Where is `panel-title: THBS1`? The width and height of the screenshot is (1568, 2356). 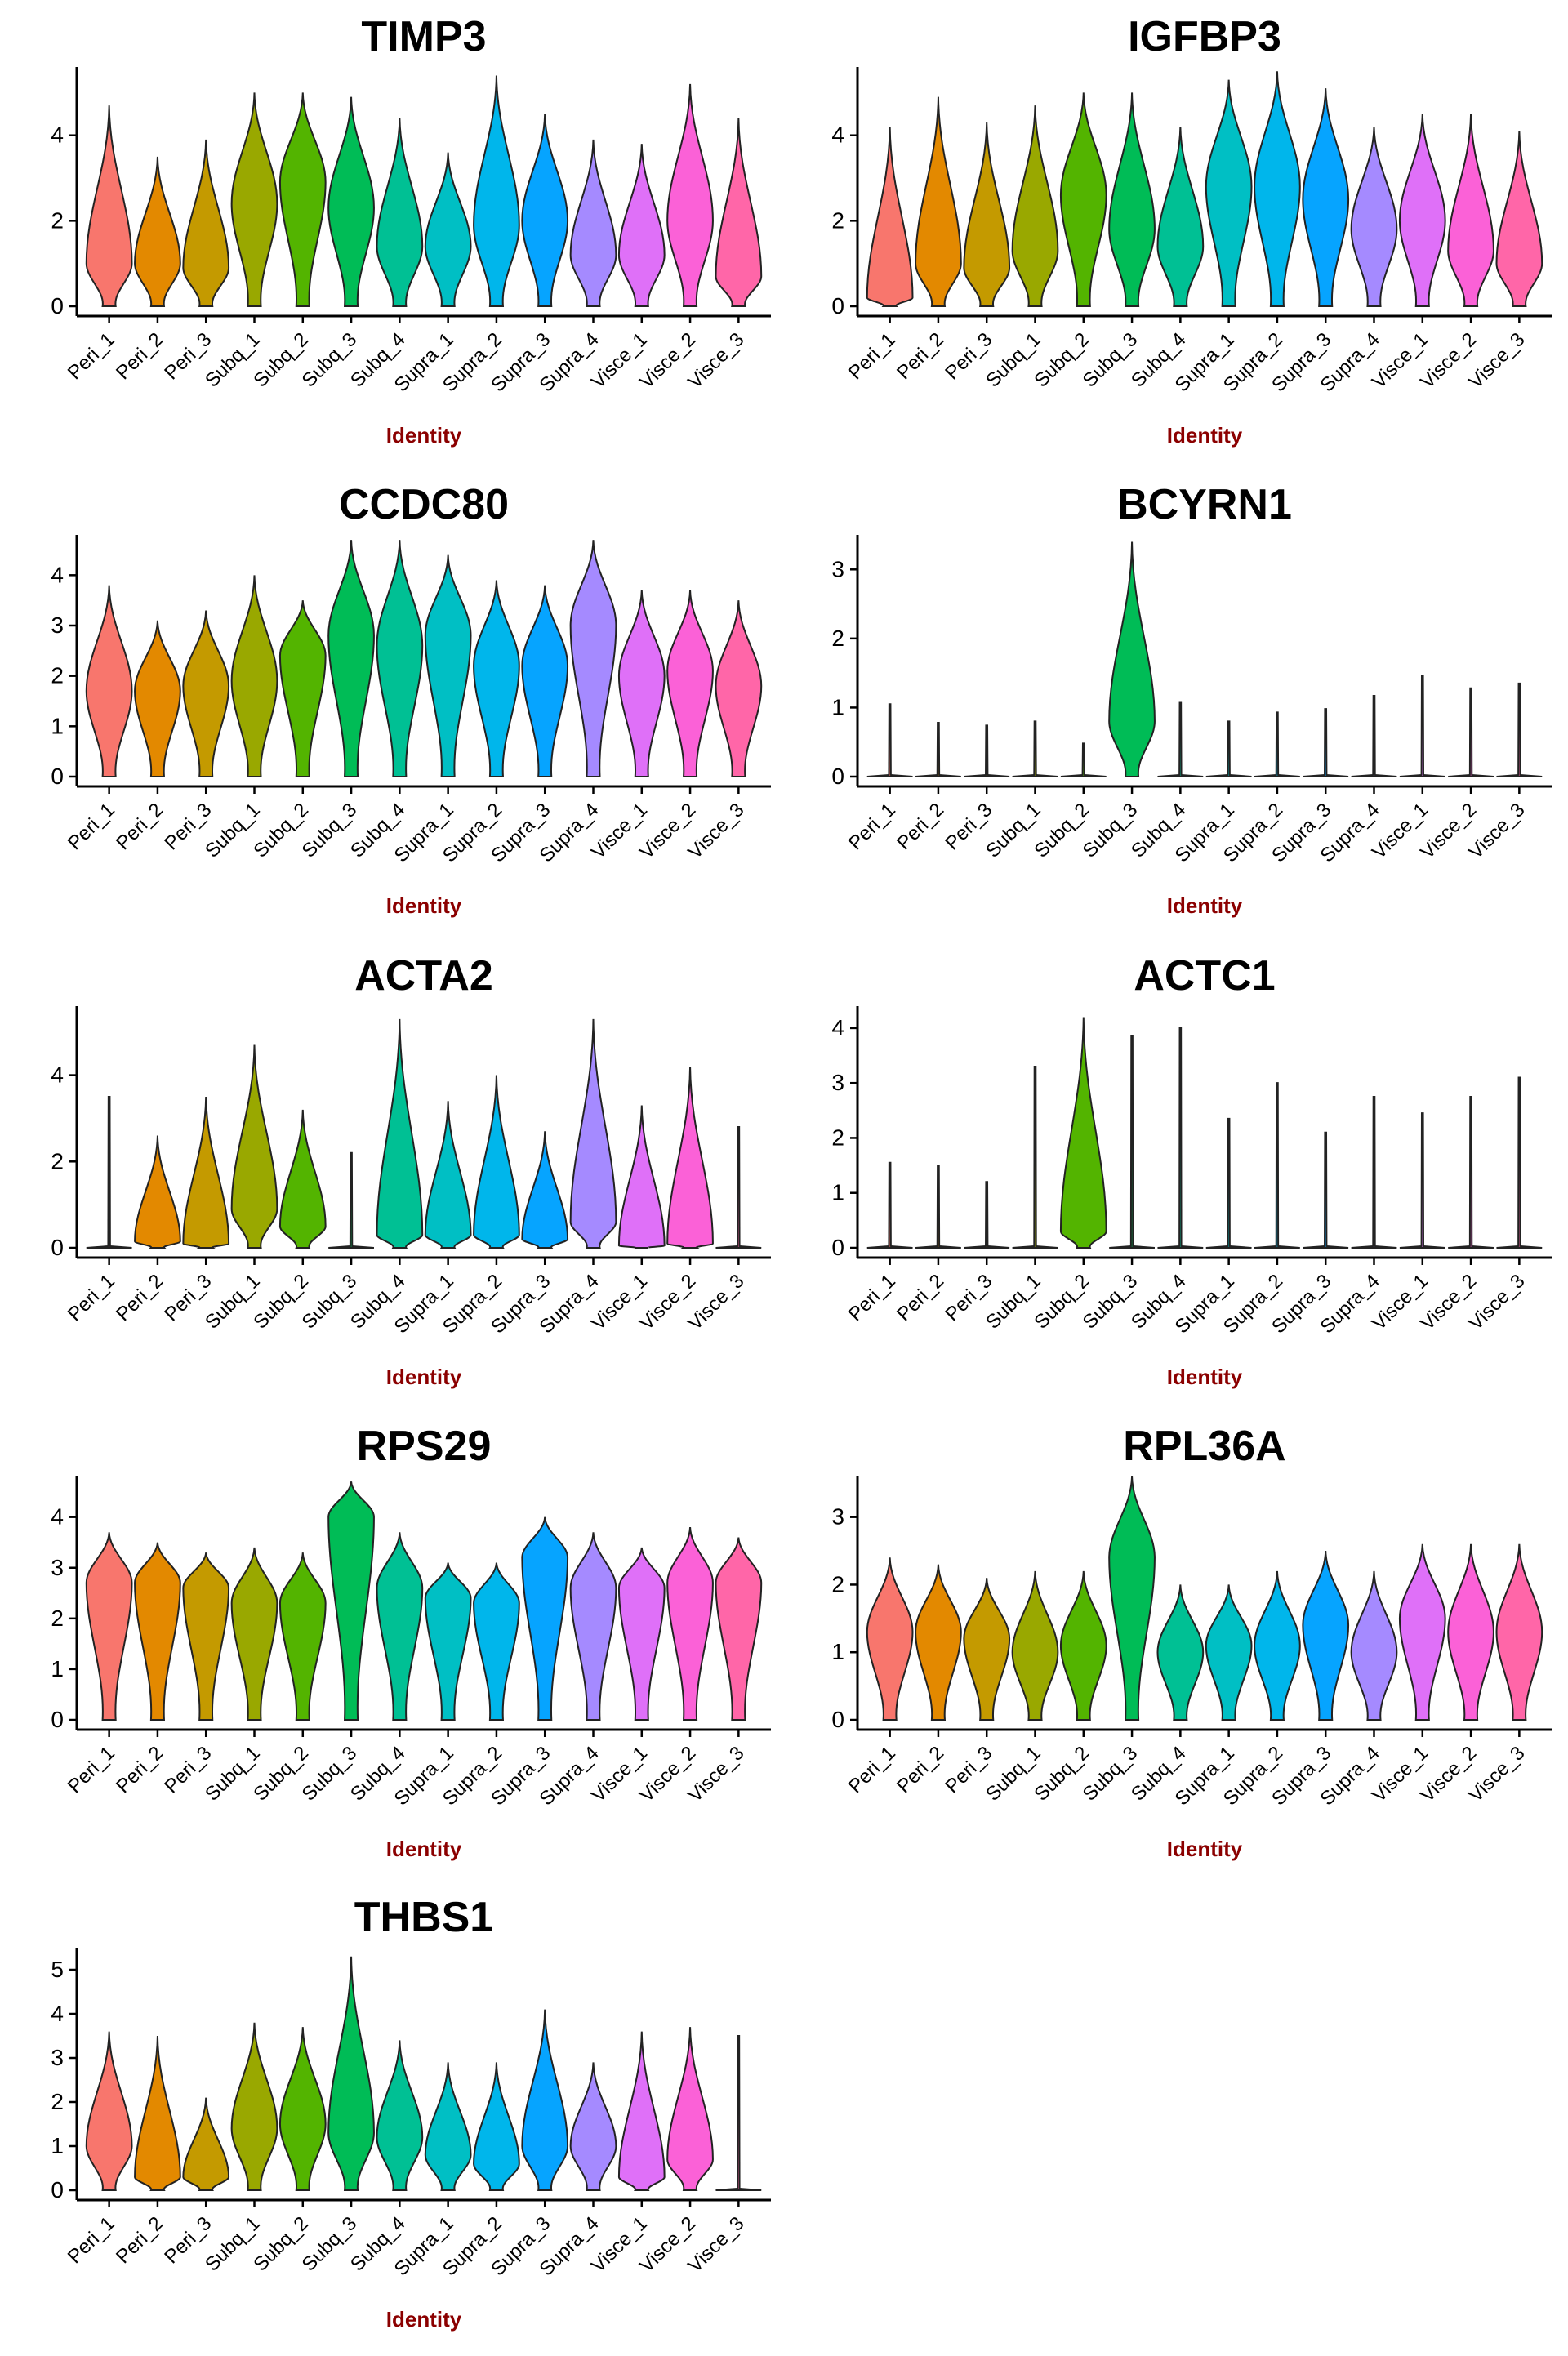
panel-title: THBS1 is located at coordinates (423, 1918).